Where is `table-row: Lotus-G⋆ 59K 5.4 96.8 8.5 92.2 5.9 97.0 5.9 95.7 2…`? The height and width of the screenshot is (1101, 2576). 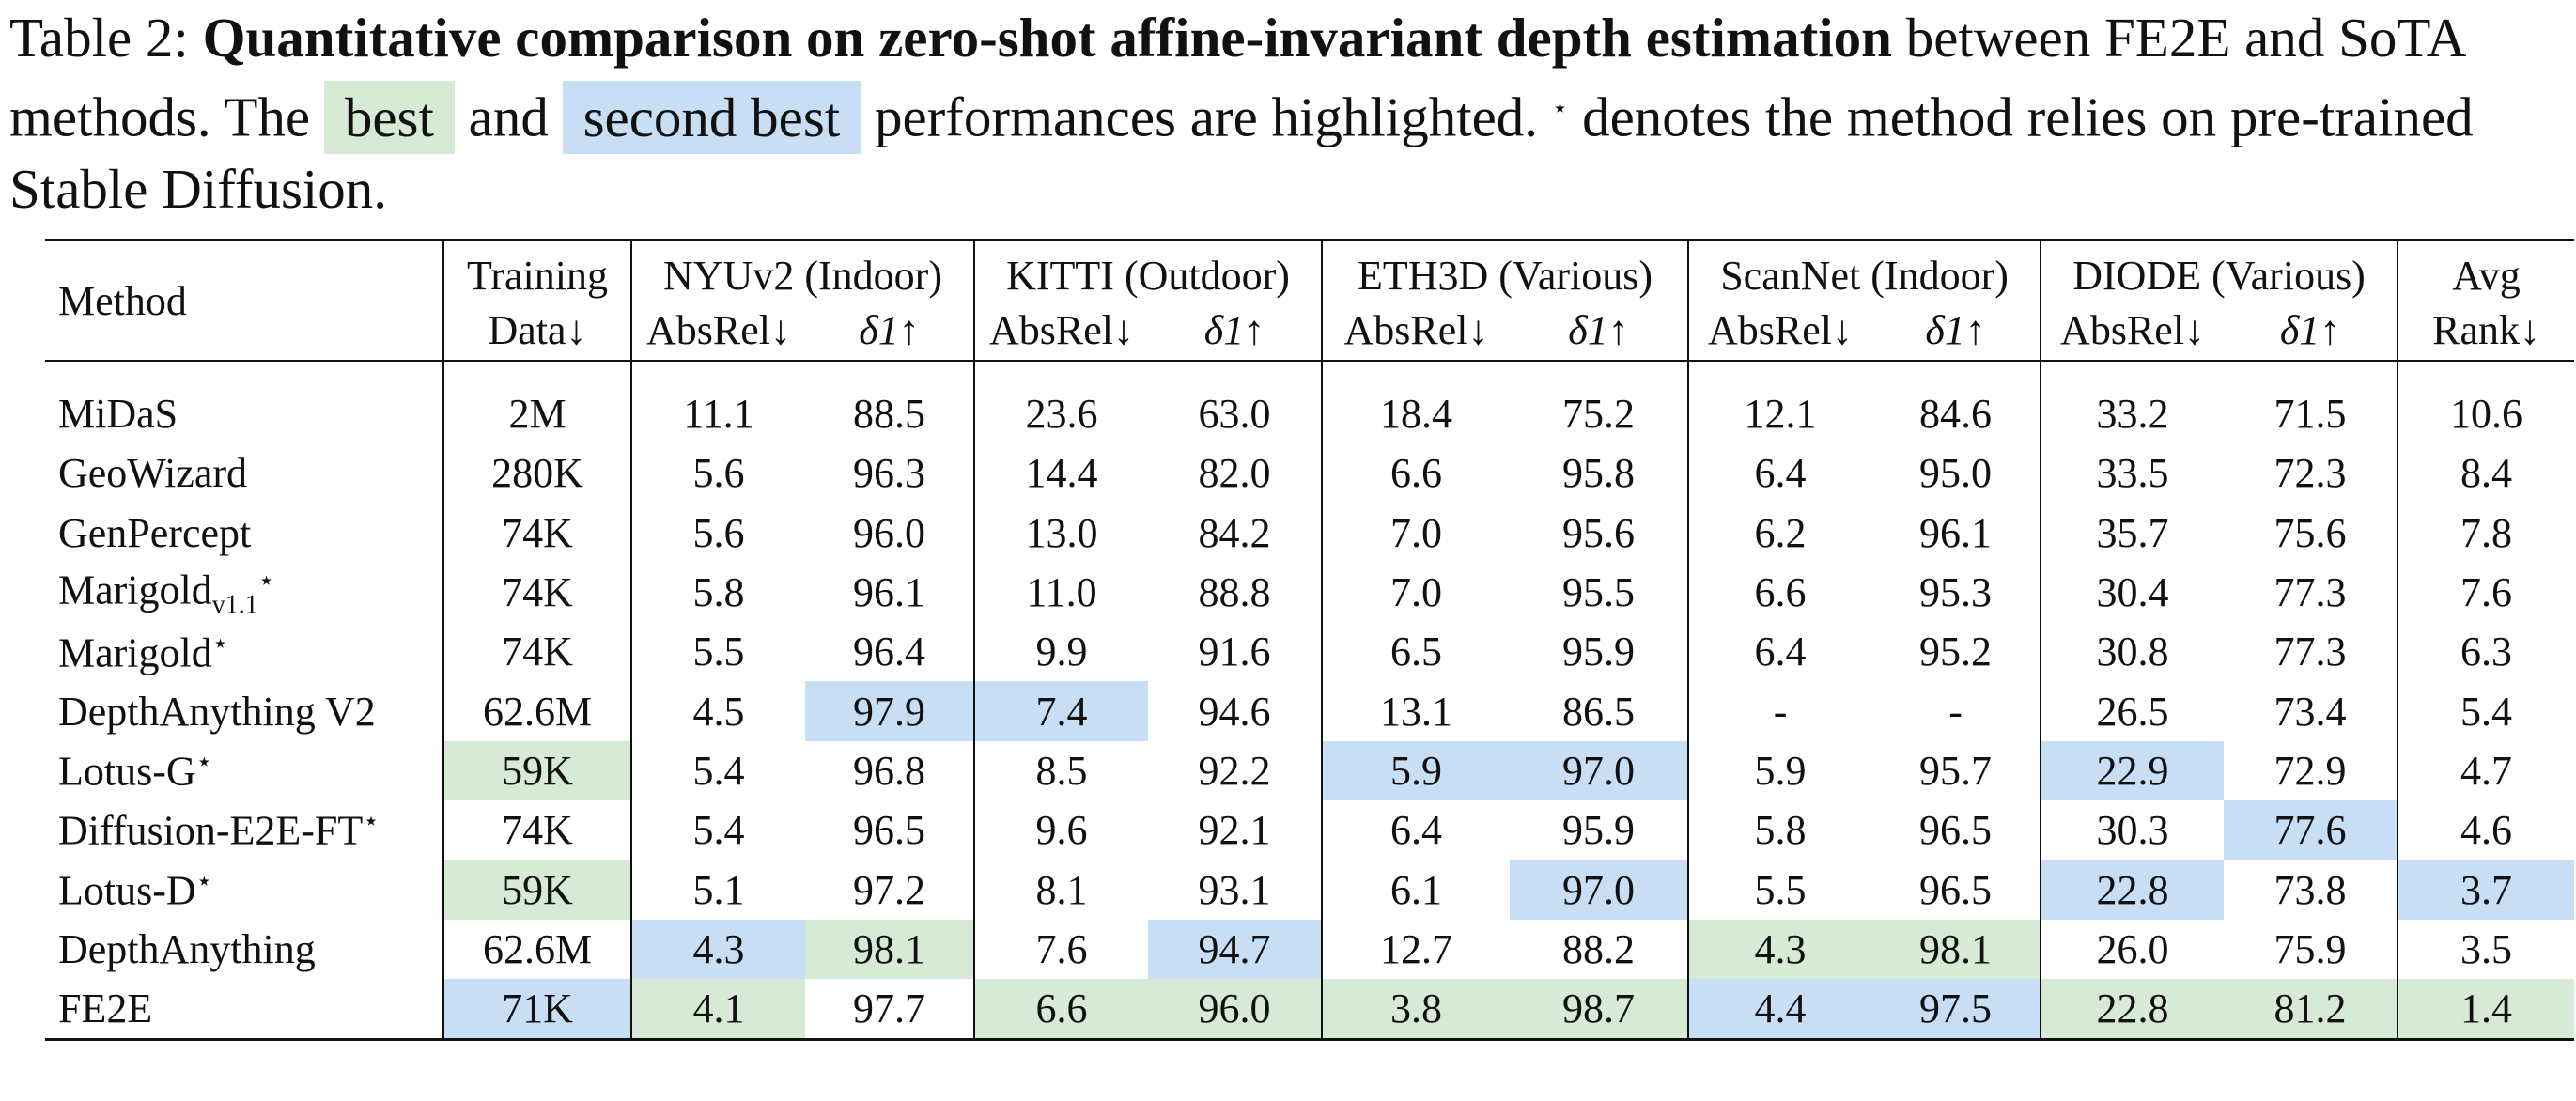
table-row: Lotus-G⋆ 59K 5.4 96.8 8.5 92.2 5.9 97.0 5.9 95.7 2… is located at coordinates (1310, 770).